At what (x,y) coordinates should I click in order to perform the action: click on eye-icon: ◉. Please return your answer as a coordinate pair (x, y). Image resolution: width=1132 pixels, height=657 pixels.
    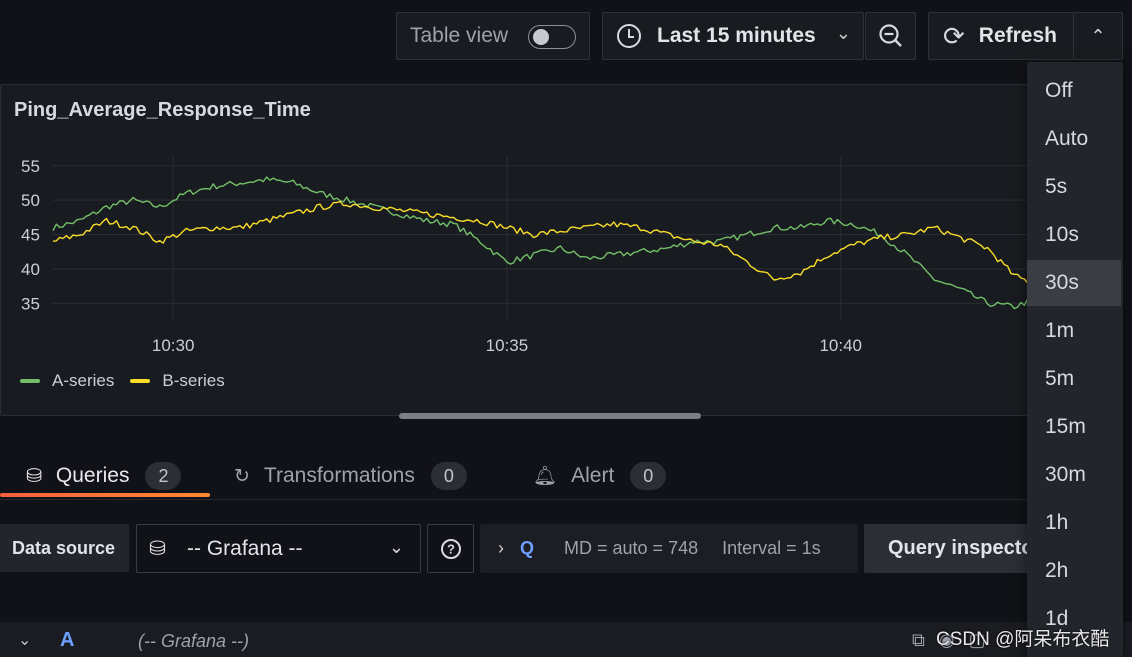
    Looking at the image, I should click on (953, 640).